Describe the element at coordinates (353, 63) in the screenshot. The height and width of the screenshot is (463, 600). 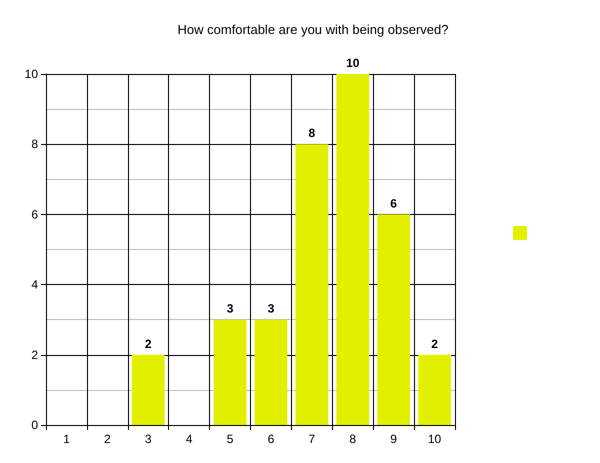
I see `data-label: 10` at that location.